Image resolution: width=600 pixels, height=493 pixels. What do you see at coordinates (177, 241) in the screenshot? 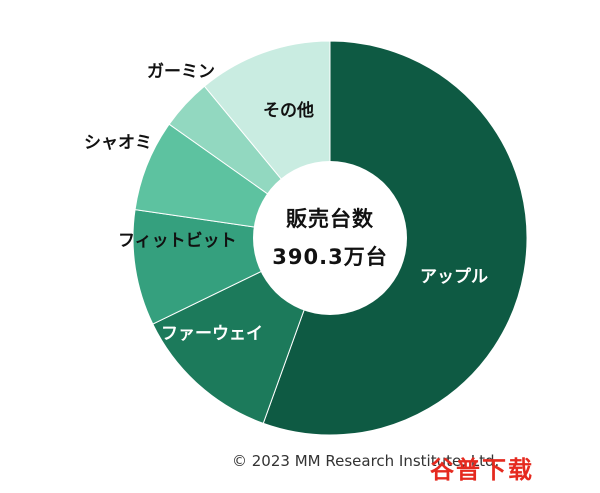
I see `slice-label-fitbit: フィットビット` at bounding box center [177, 241].